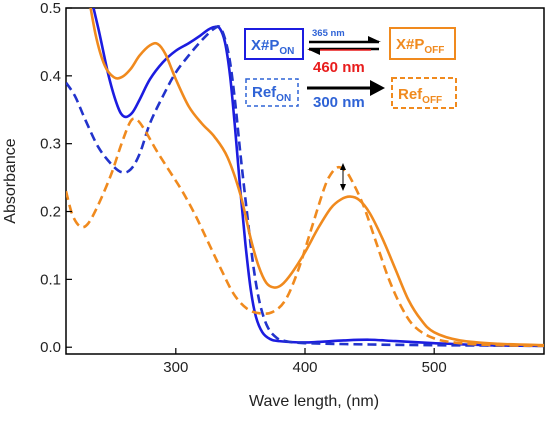 The image size is (550, 421). I want to click on x-tick-label: 400, so click(304, 367).